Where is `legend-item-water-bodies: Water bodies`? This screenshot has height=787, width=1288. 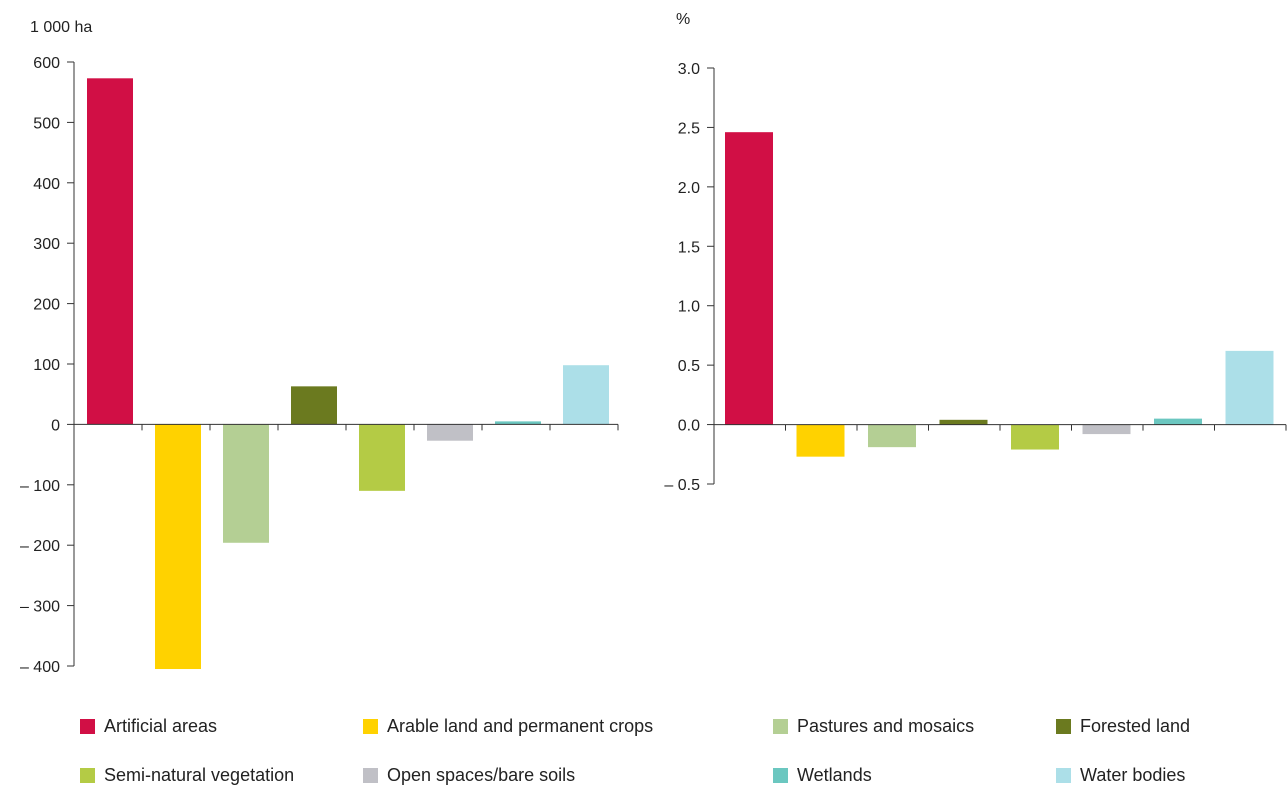 legend-item-water-bodies: Water bodies is located at coordinates (1120, 775).